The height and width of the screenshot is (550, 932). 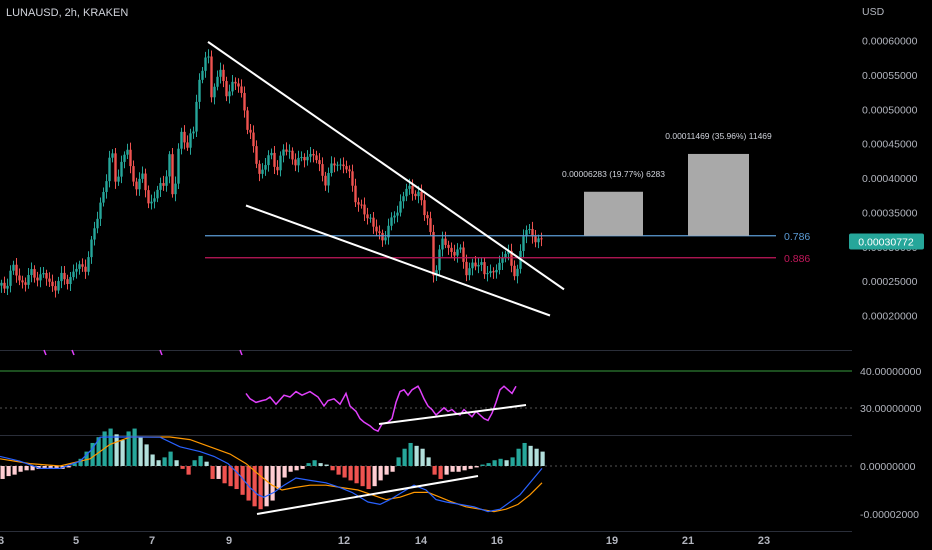 I want to click on price-axis-tick-label: 0.00020000, so click(x=890, y=317).